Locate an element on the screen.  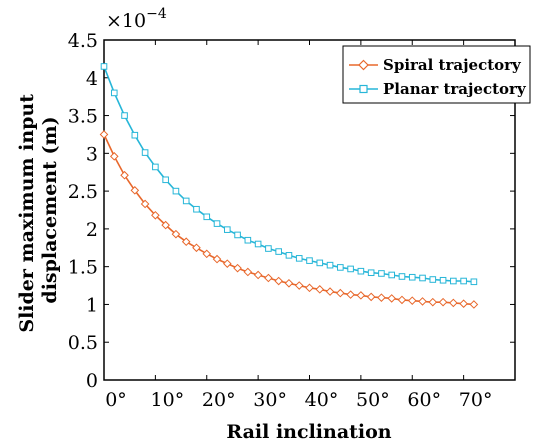
x-tick-label: 0° is located at coordinates (116, 400).